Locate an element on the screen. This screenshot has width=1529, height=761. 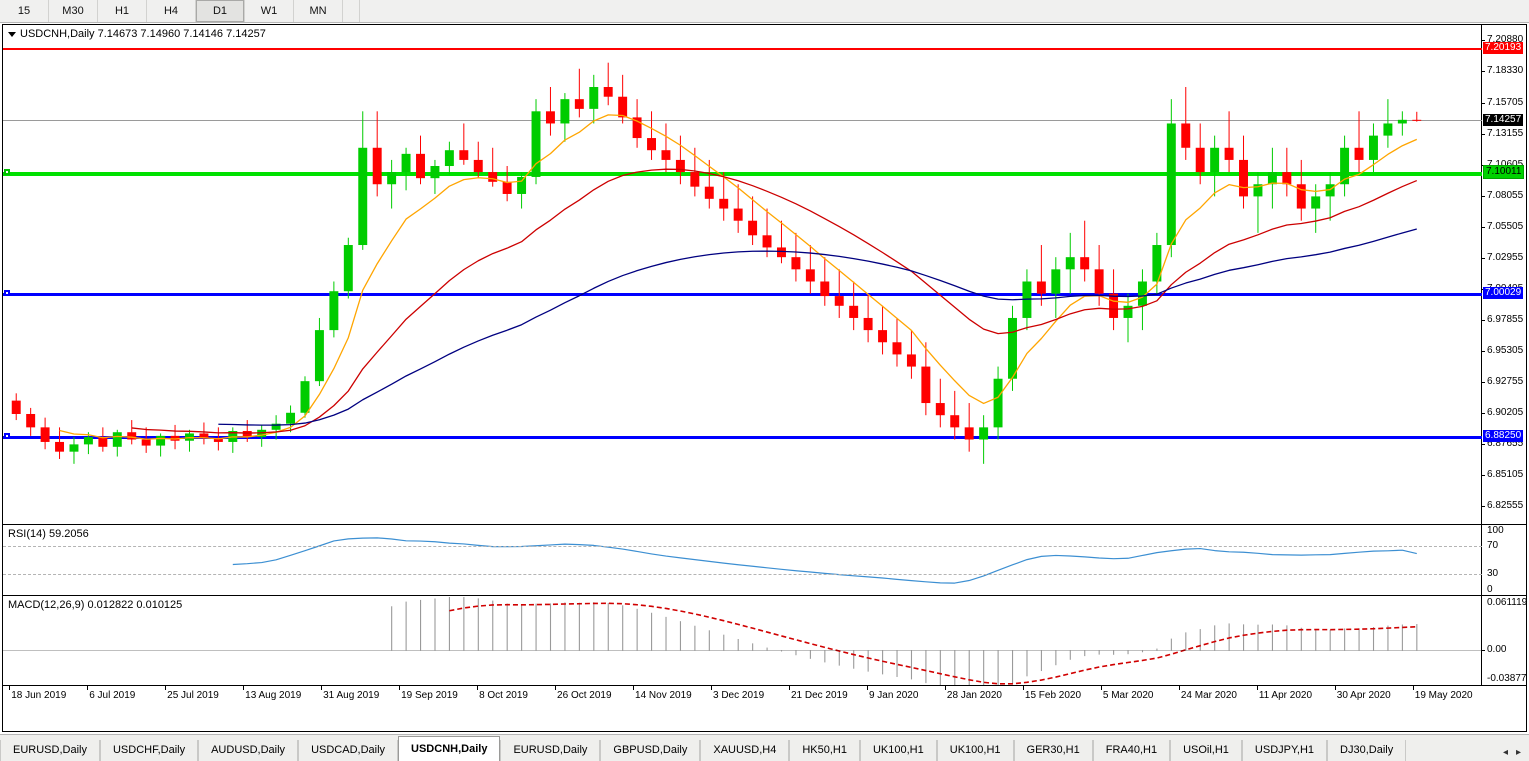
timeframe-button-d1: D1 is located at coordinates (220, 11).